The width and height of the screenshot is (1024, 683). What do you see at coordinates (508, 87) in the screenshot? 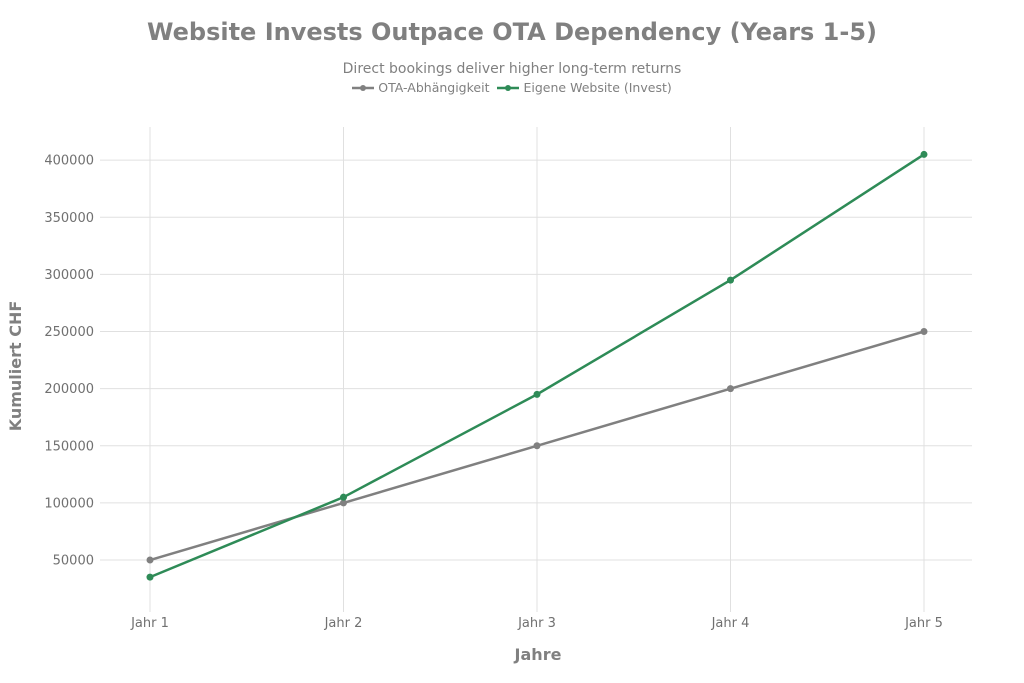
I see `legend-swatch-website` at bounding box center [508, 87].